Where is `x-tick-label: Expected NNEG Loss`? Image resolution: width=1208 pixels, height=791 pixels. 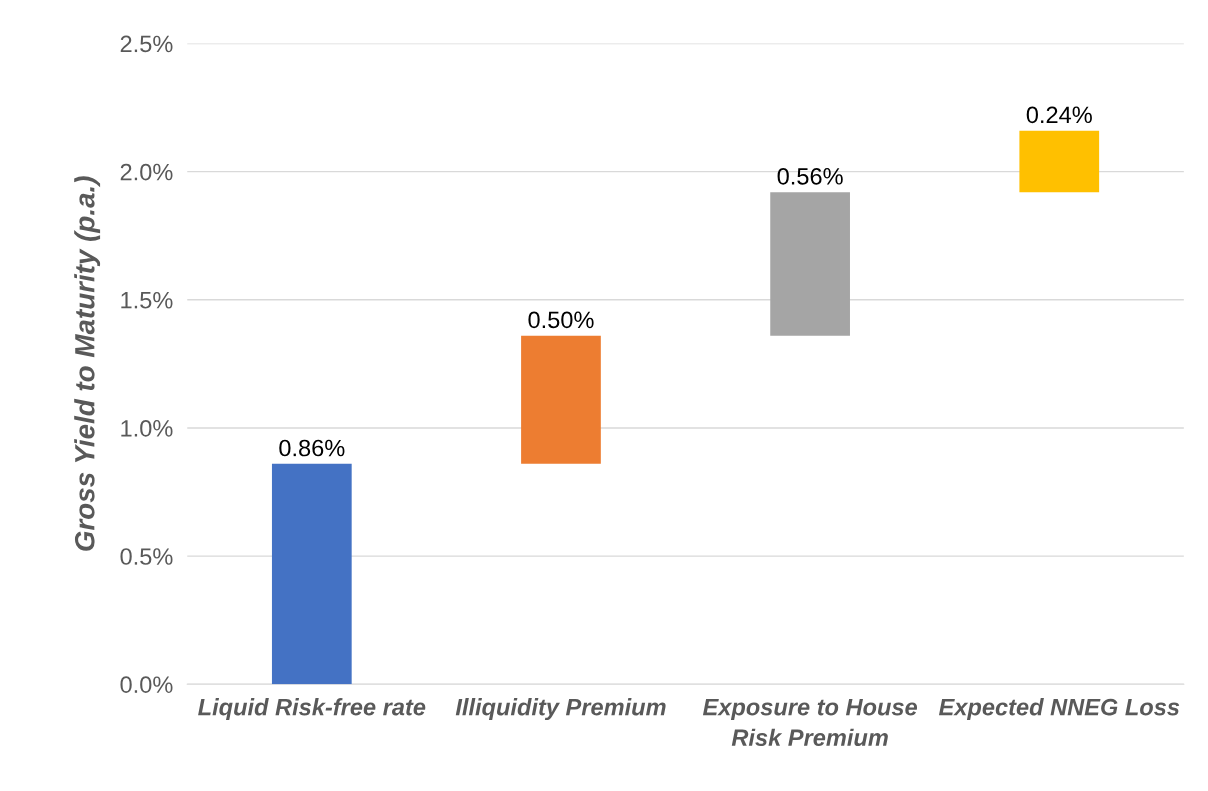 x-tick-label: Expected NNEG Loss is located at coordinates (1059, 709).